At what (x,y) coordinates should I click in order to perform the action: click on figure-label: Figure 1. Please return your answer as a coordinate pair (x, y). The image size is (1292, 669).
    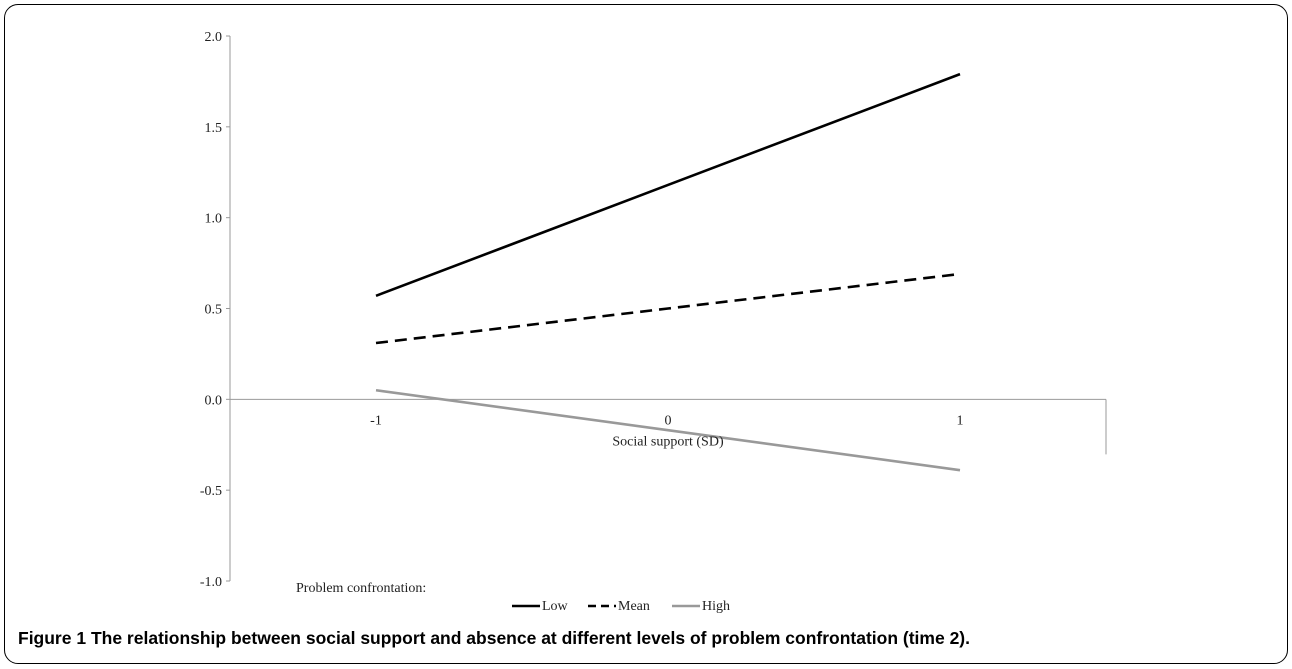
    Looking at the image, I should click on (52, 638).